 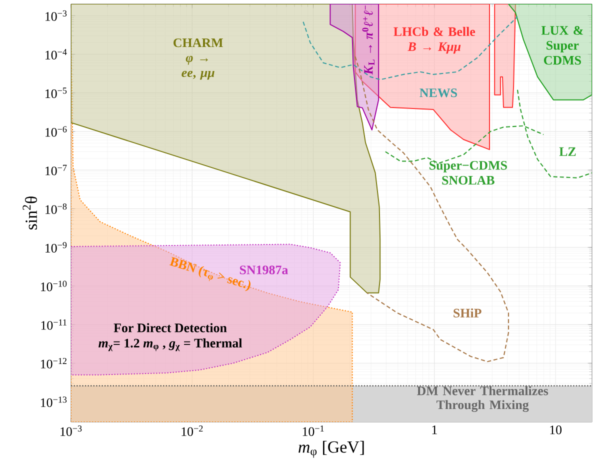 I want to click on y-axis-title: sin$^{2}$θ, so click(x=29, y=213).